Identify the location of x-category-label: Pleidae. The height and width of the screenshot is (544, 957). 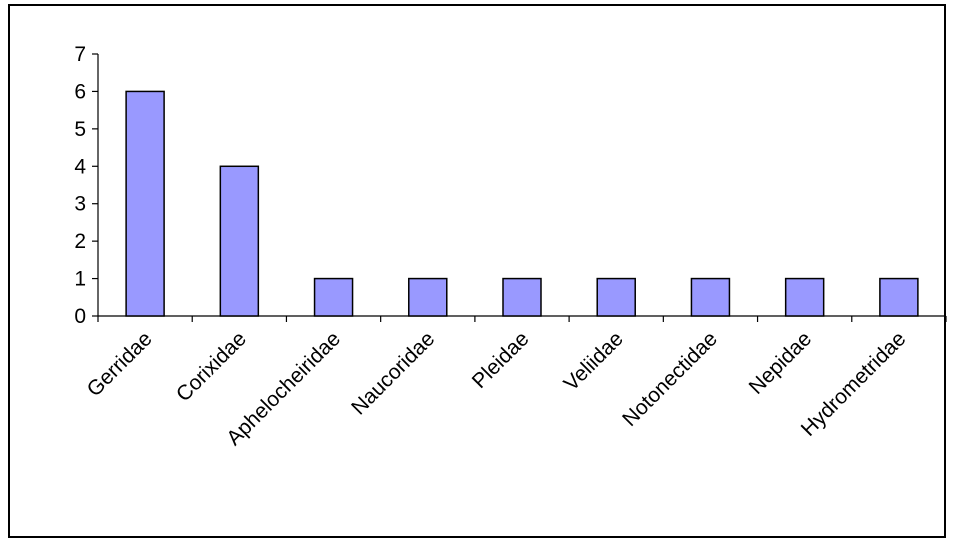
(501, 360).